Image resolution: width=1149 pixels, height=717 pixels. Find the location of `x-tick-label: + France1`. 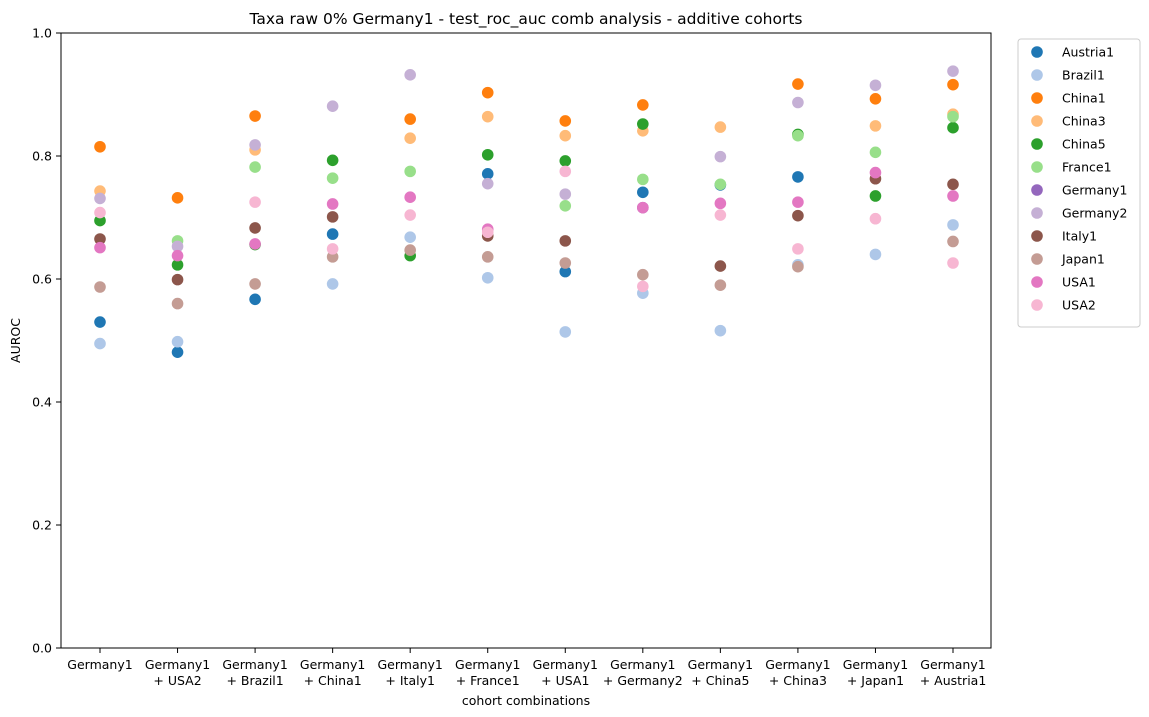

x-tick-label: + France1 is located at coordinates (488, 680).